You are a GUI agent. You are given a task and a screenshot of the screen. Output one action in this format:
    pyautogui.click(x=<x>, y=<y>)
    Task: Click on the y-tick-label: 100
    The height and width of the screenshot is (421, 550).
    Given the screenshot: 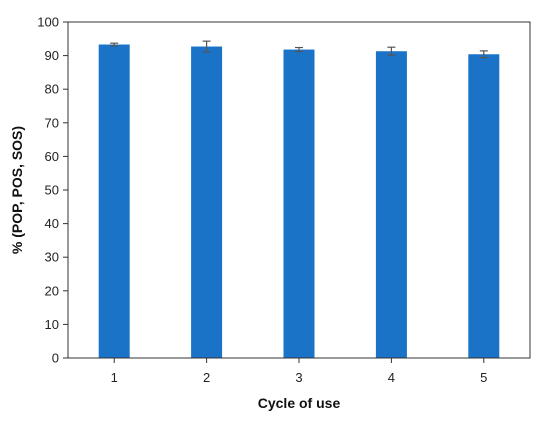 What is the action you would take?
    pyautogui.click(x=48, y=22)
    